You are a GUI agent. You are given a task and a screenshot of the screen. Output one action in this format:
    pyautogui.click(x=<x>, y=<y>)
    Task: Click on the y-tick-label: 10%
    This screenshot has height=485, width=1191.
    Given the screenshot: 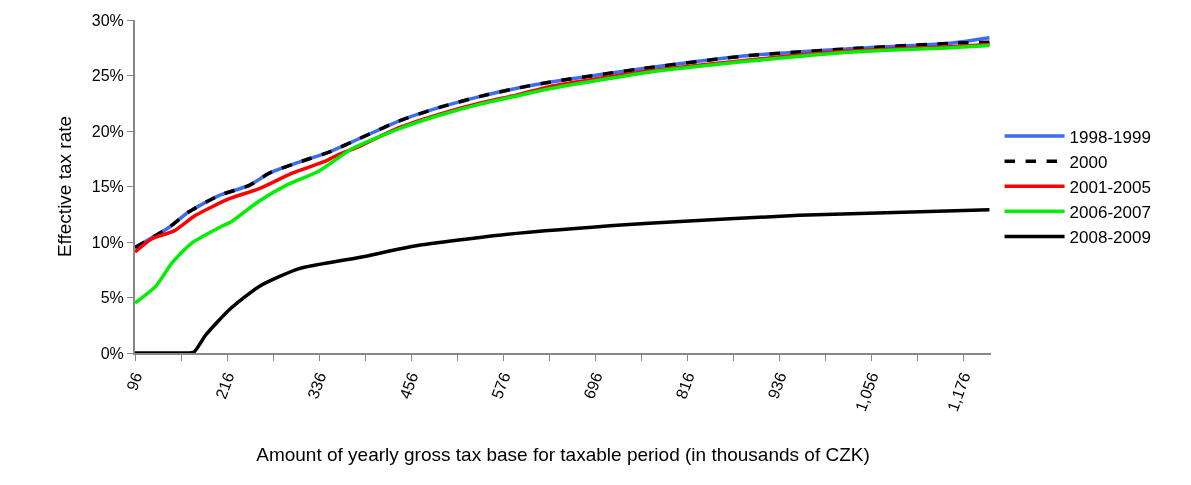 What is the action you would take?
    pyautogui.click(x=107, y=242)
    